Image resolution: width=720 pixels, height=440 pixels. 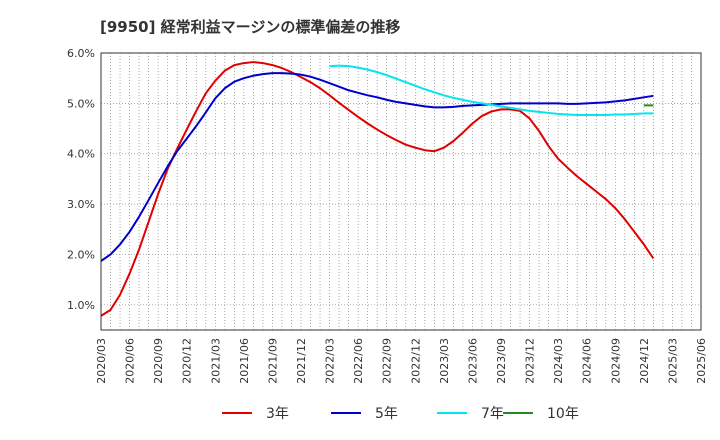 What do you see at coordinates (81, 179) in the screenshot?
I see `y-axis: 1.0% 2.0% 3.0% 4.0% 5.0% 6.0%` at bounding box center [81, 179].